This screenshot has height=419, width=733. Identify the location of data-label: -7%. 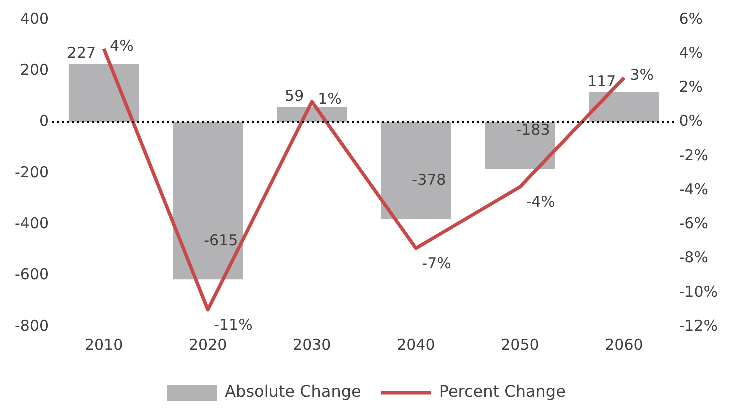
(437, 263).